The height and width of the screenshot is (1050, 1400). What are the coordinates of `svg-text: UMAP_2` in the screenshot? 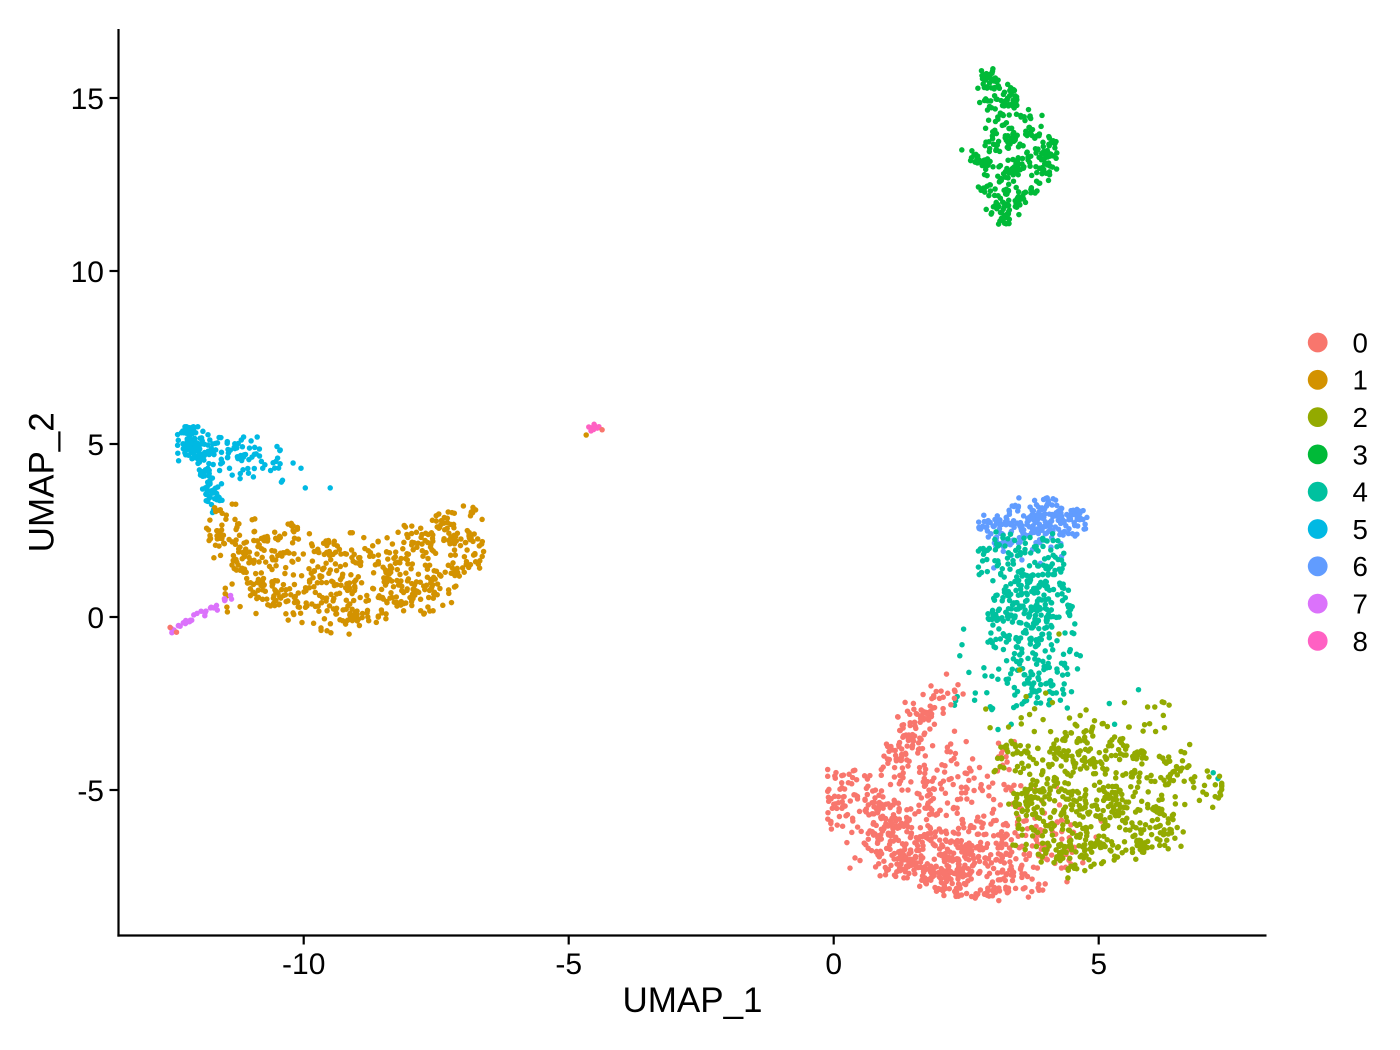 It's located at (42, 482).